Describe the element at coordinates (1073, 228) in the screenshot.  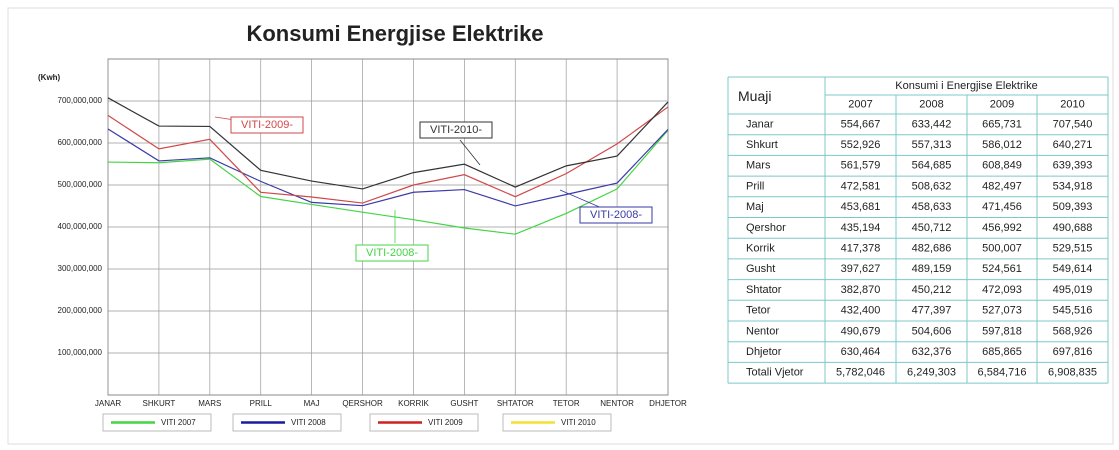
I see `table-cell: 490,688` at that location.